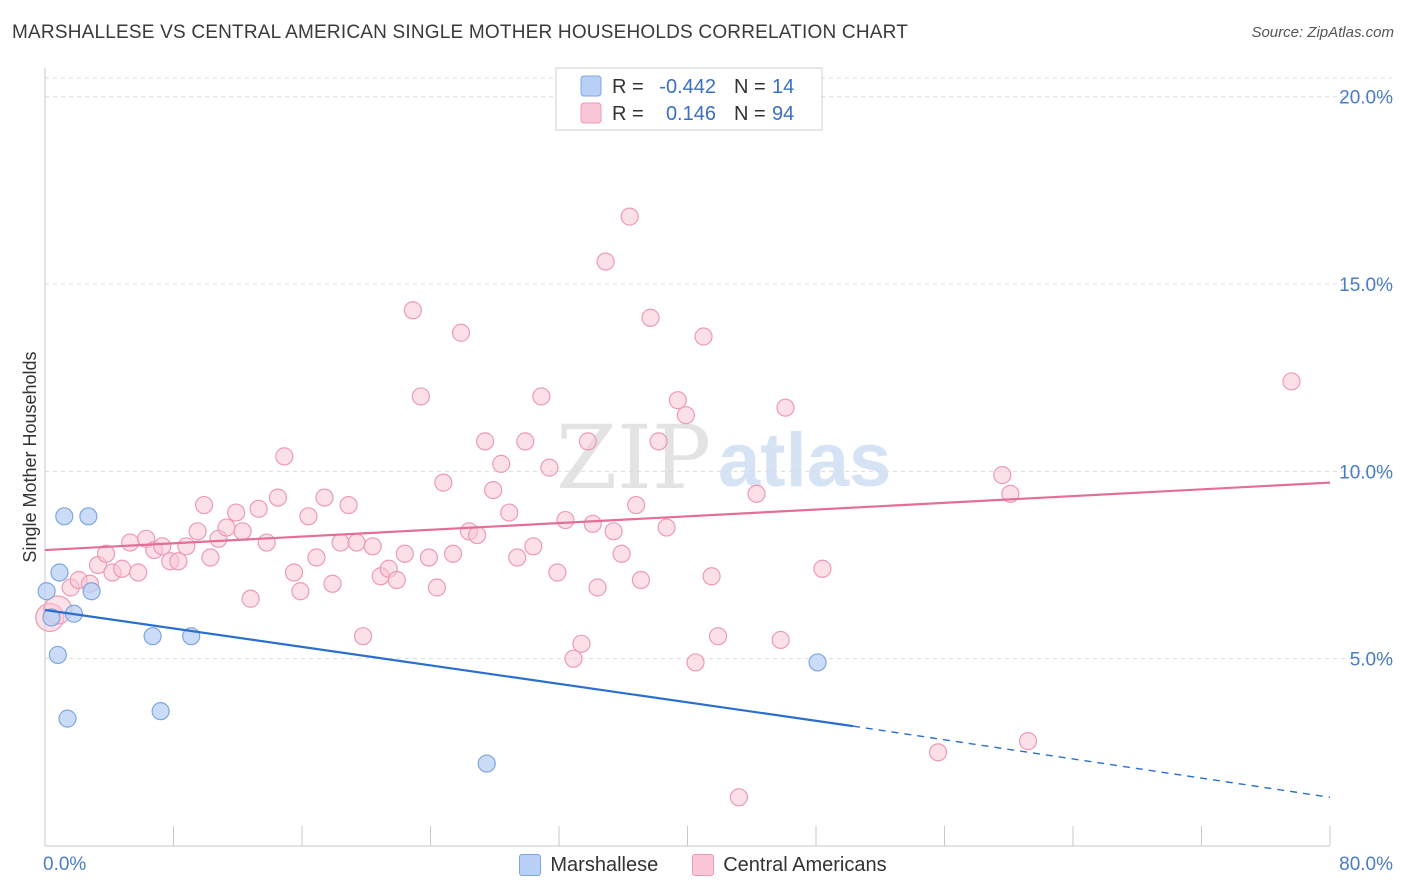  I want to click on central-americans-trend-line, so click(687, 516).